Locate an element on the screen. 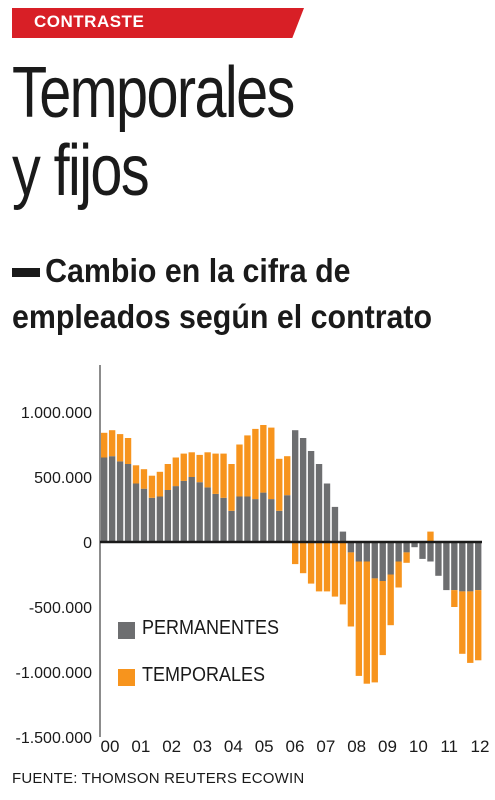  y-tick-label: 0 is located at coordinates (87, 543).